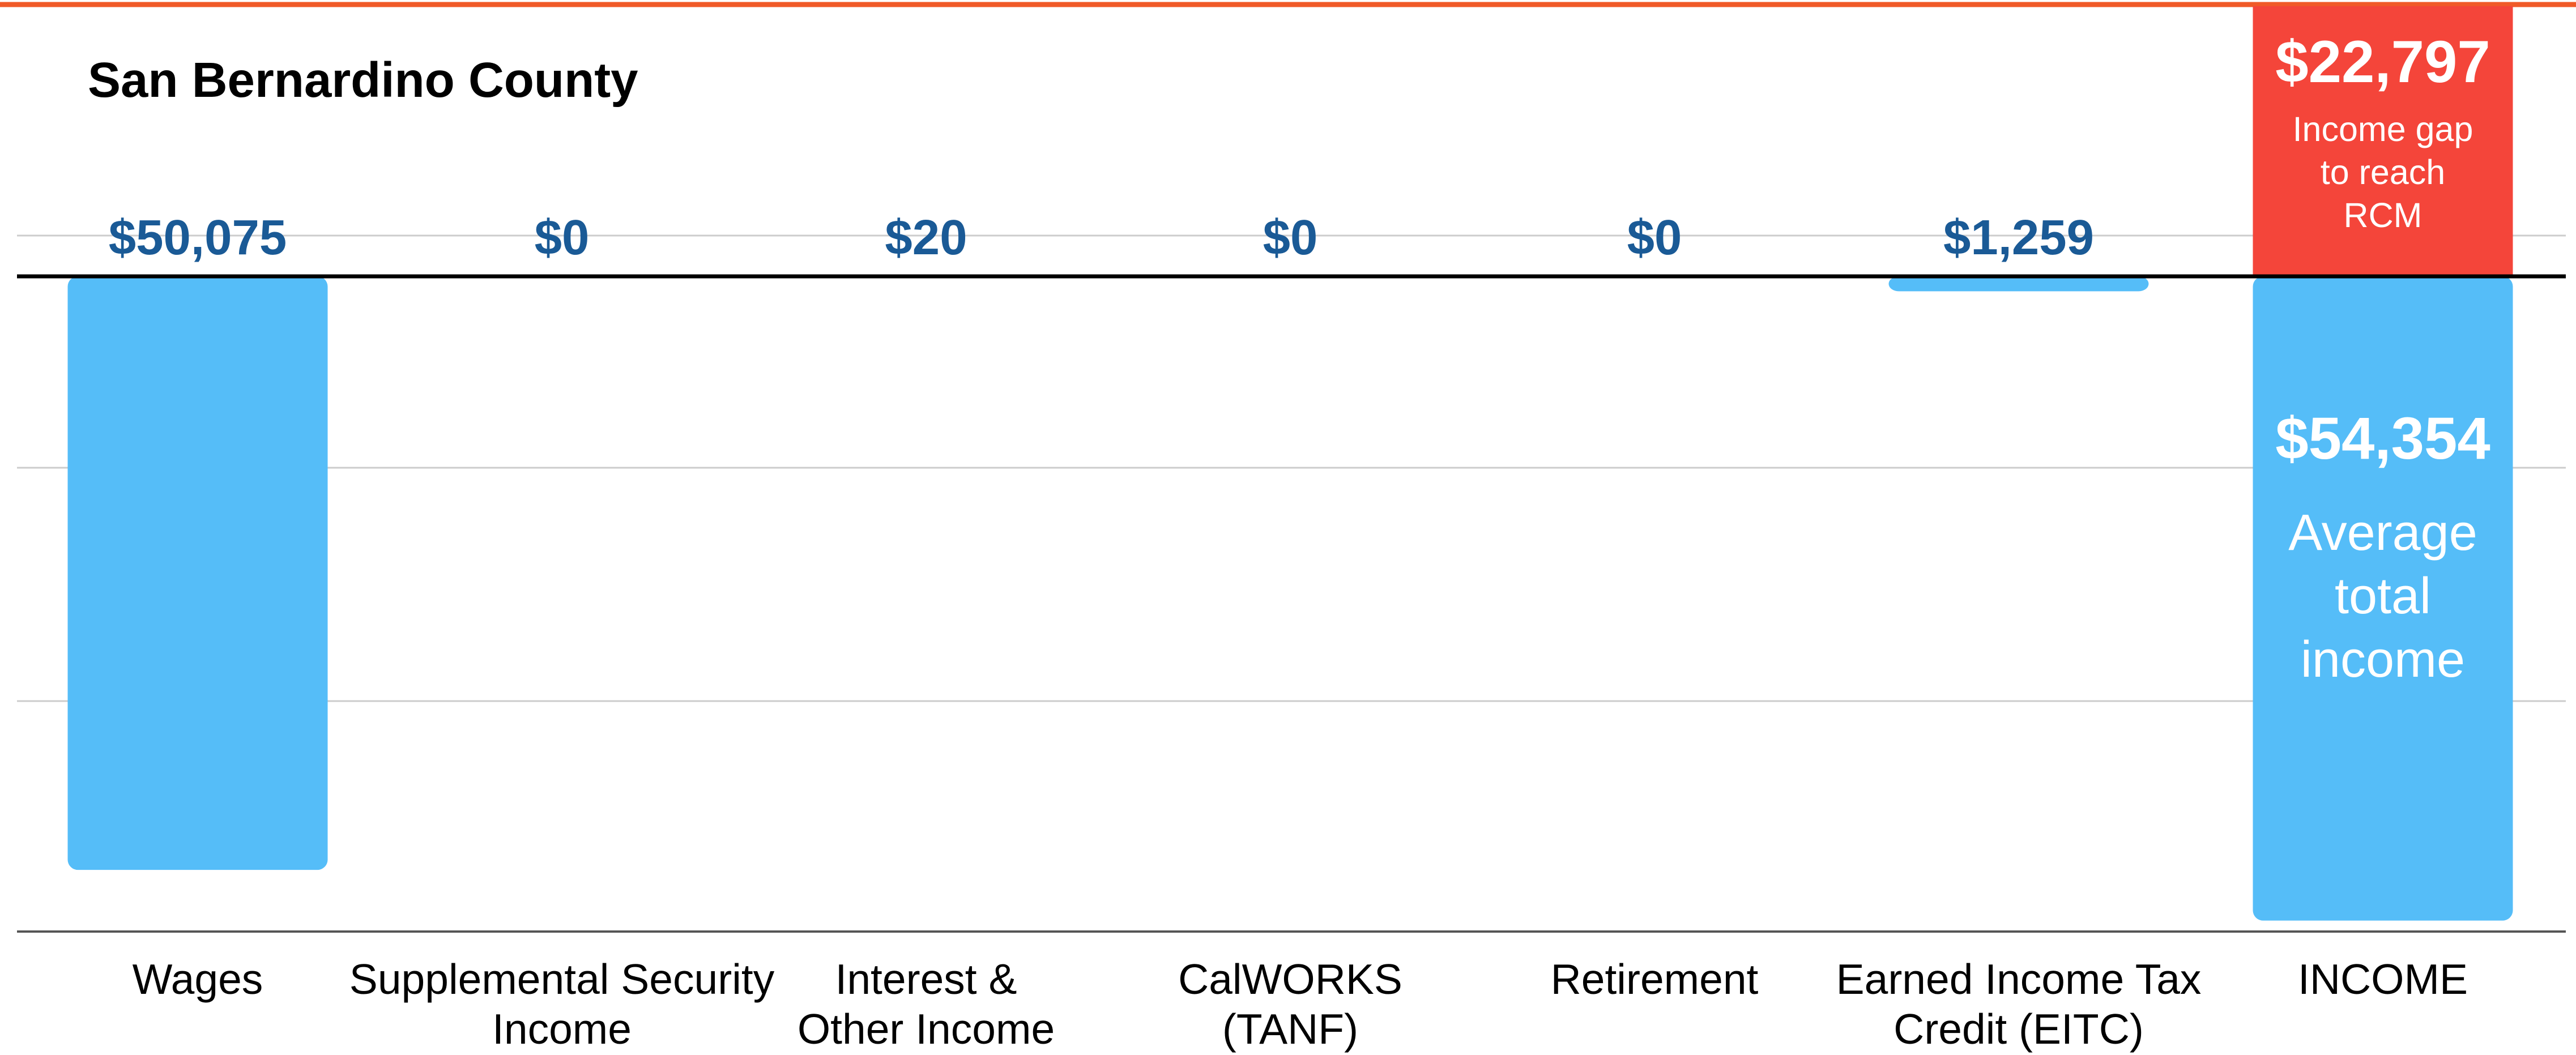 The height and width of the screenshot is (1055, 2576). I want to click on total-value-label: $54,354, so click(2382, 438).